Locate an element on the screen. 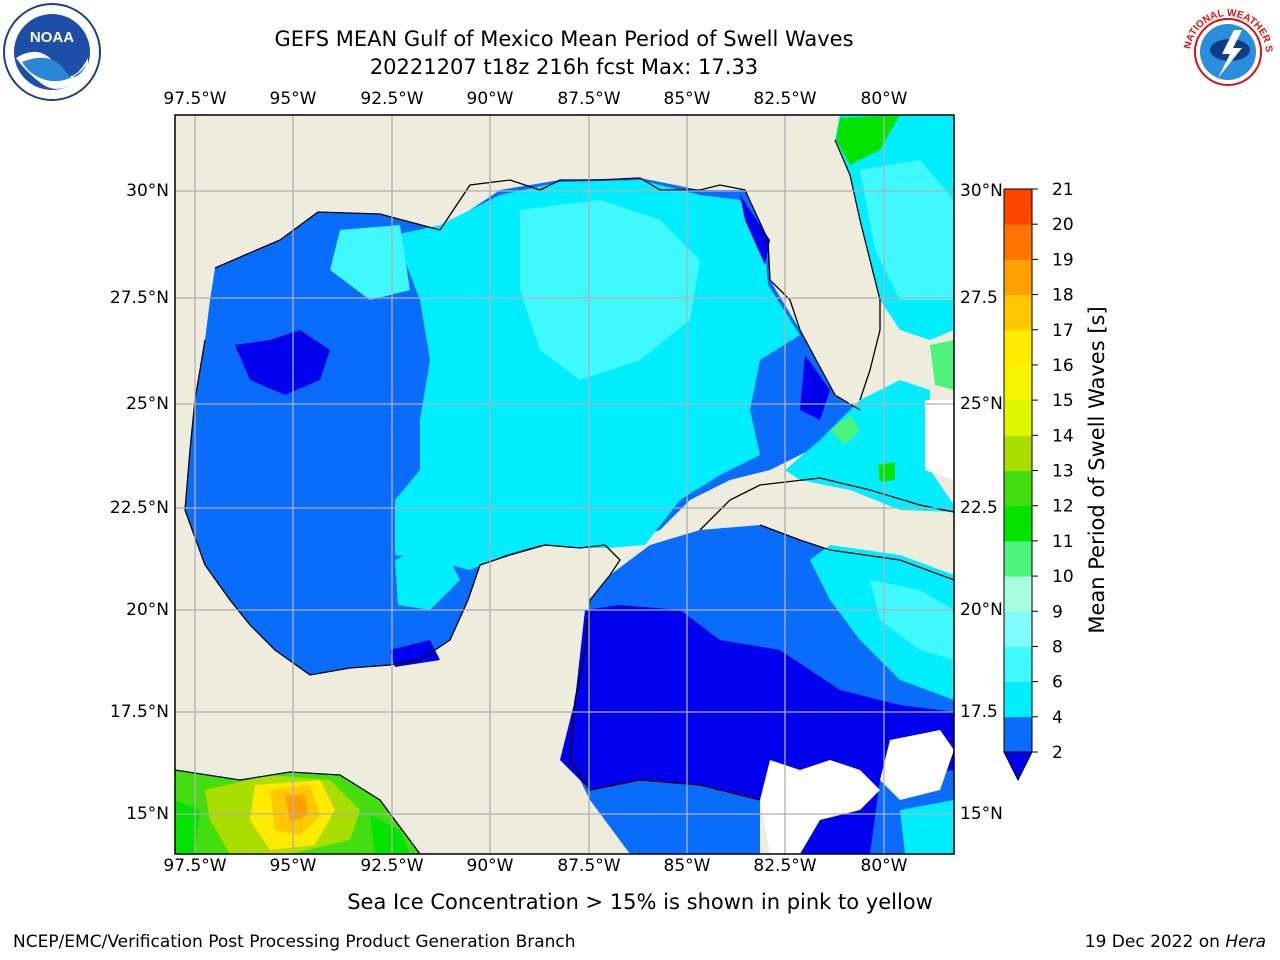 This screenshot has width=1280, height=960. lat-label-left: 30°N is located at coordinates (147, 191).